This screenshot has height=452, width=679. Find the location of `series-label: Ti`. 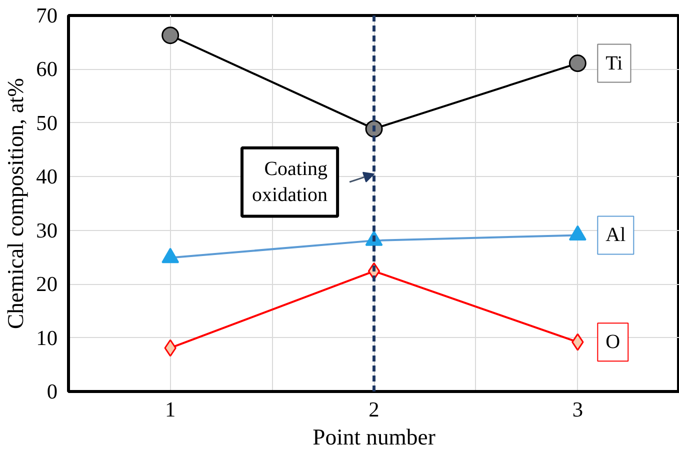

series-label: Ti is located at coordinates (615, 63).